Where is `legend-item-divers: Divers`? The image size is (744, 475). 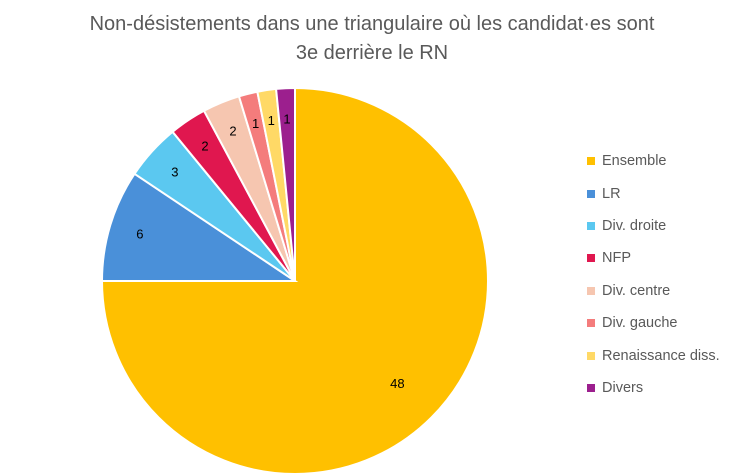 legend-item-divers: Divers is located at coordinates (653, 388).